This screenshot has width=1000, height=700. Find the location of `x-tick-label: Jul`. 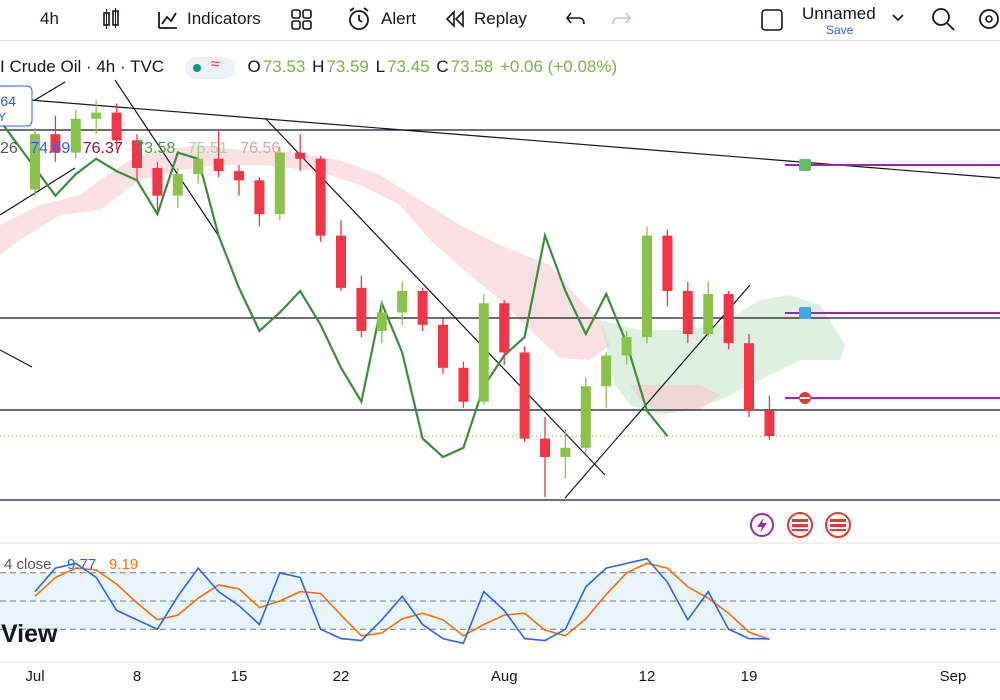

x-tick-label: Jul is located at coordinates (34, 676).